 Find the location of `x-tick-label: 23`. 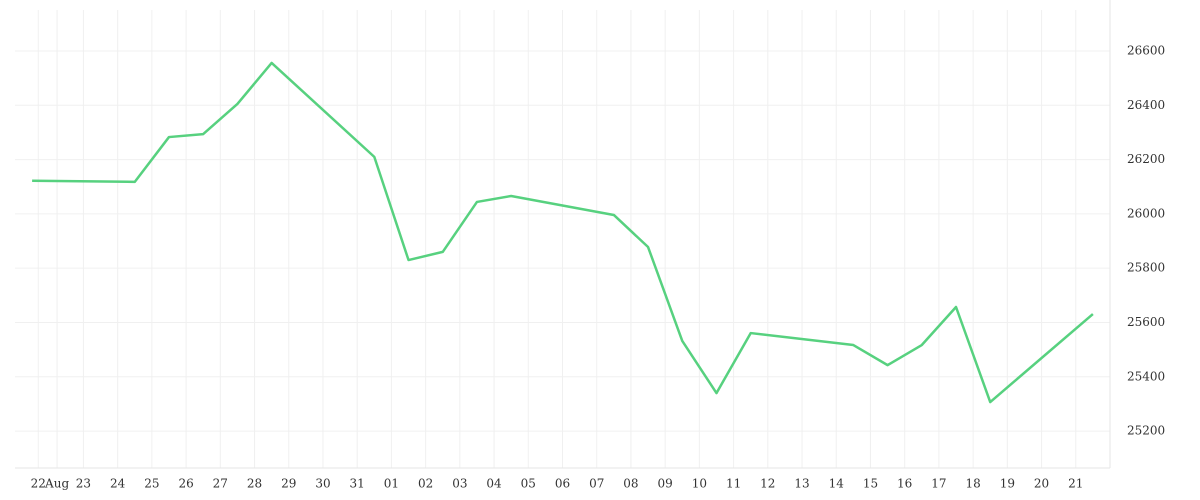

x-tick-label: 23 is located at coordinates (83, 484).